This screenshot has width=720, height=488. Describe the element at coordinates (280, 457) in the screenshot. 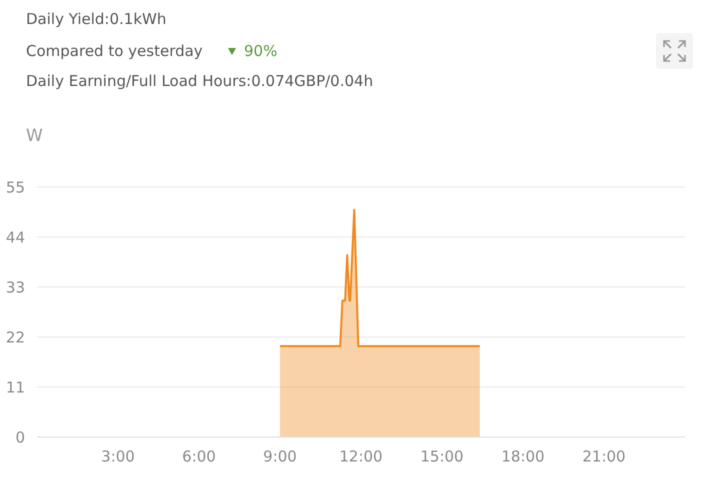

I see `x-tick-label: 9:00` at that location.